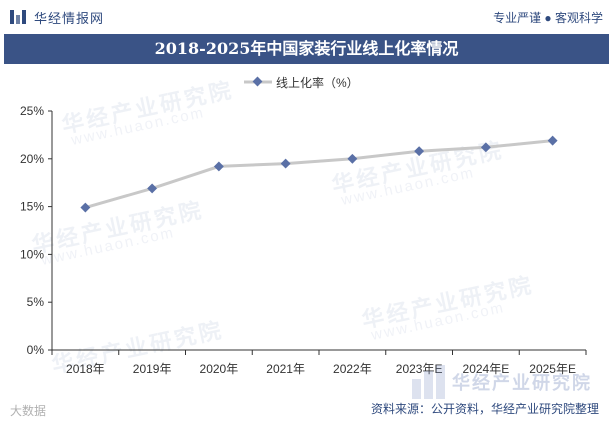 This screenshot has height=426, width=613. I want to click on x-tick-label: 2023年E, so click(419, 369).